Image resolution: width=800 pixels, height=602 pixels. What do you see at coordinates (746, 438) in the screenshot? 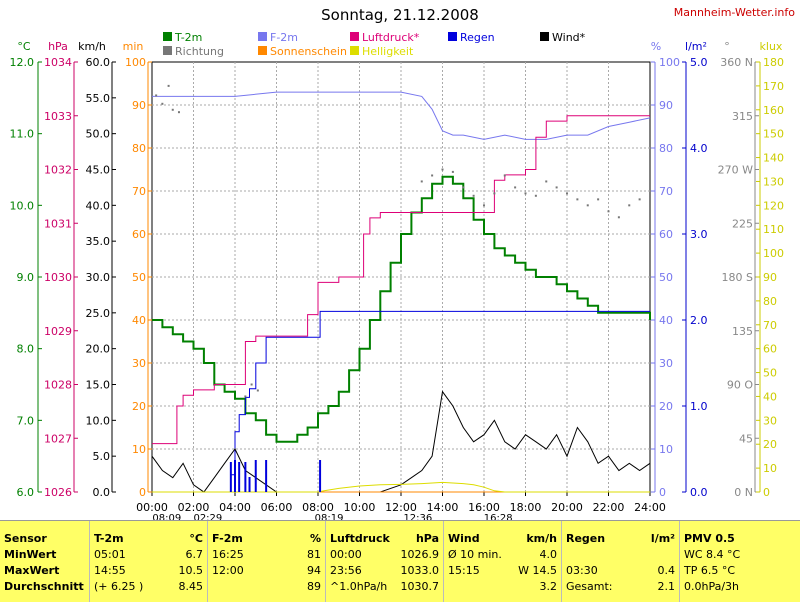
I see `direction-axis-tick-label: 45` at bounding box center [746, 438].